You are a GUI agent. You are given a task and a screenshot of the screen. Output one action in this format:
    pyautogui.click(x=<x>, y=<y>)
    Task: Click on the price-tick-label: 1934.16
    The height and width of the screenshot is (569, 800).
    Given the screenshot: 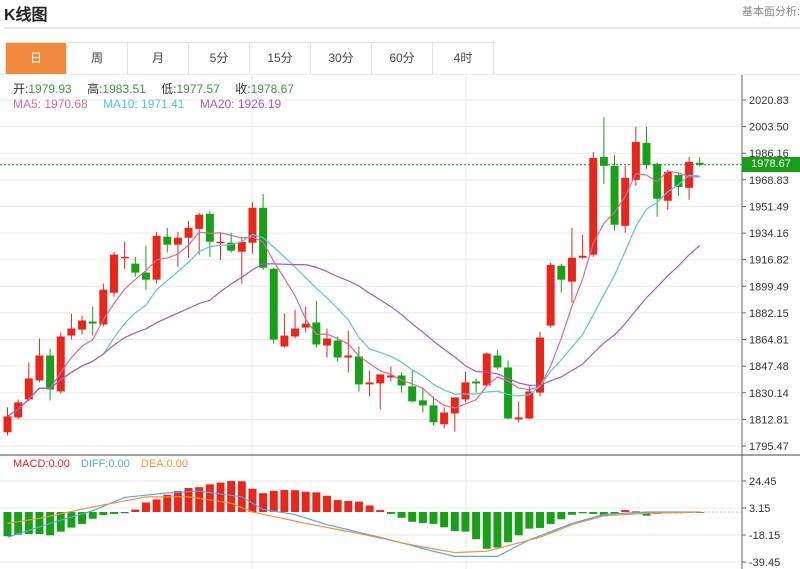 What is the action you would take?
    pyautogui.click(x=769, y=234)
    